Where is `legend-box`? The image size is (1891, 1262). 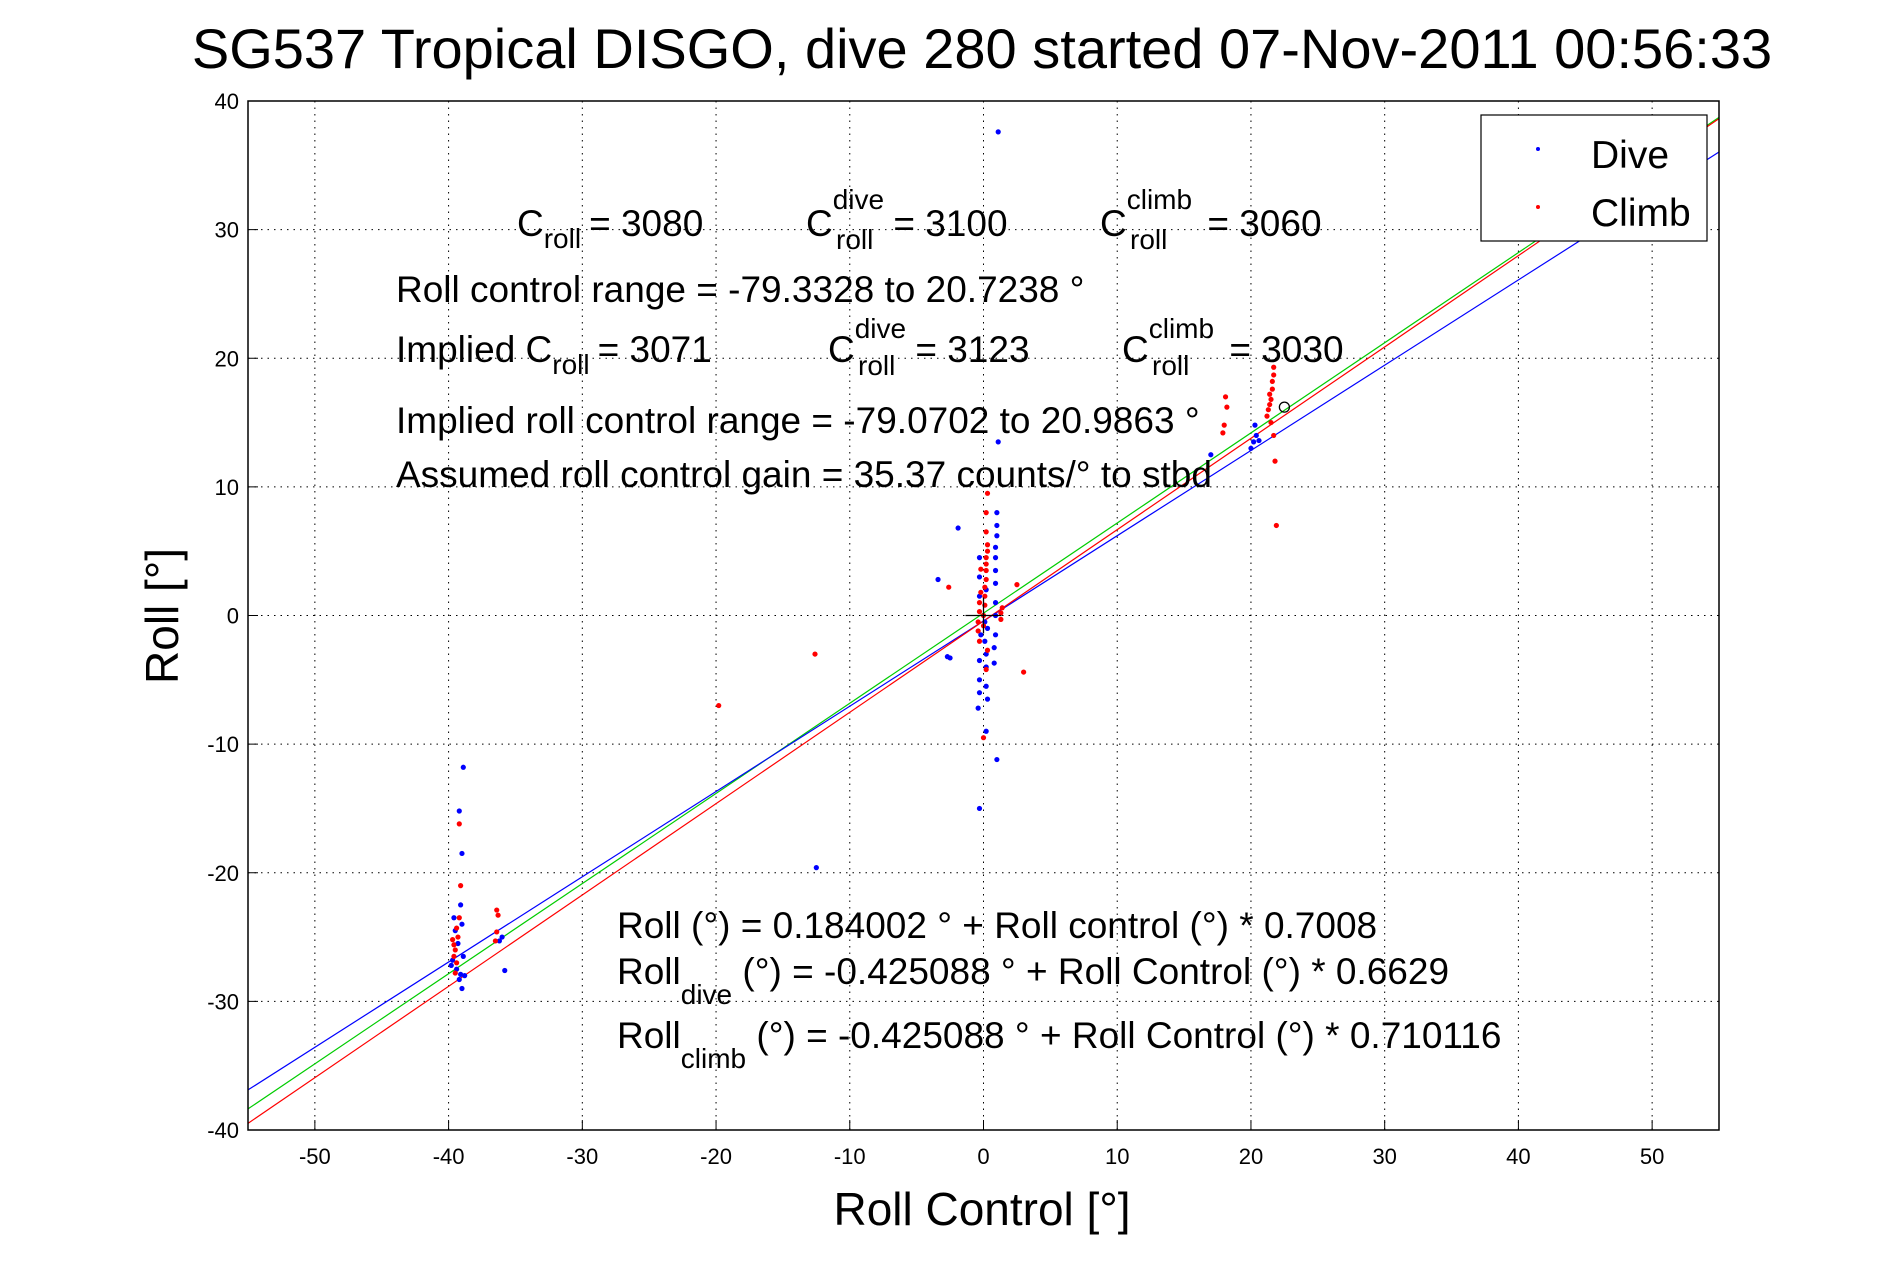
legend-box is located at coordinates (1594, 178).